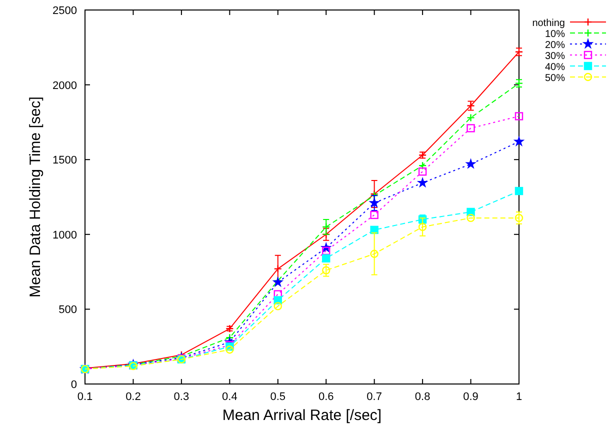 The image size is (608, 426). Describe the element at coordinates (374, 397) in the screenshot. I see `x-tick-label: 0.7` at that location.